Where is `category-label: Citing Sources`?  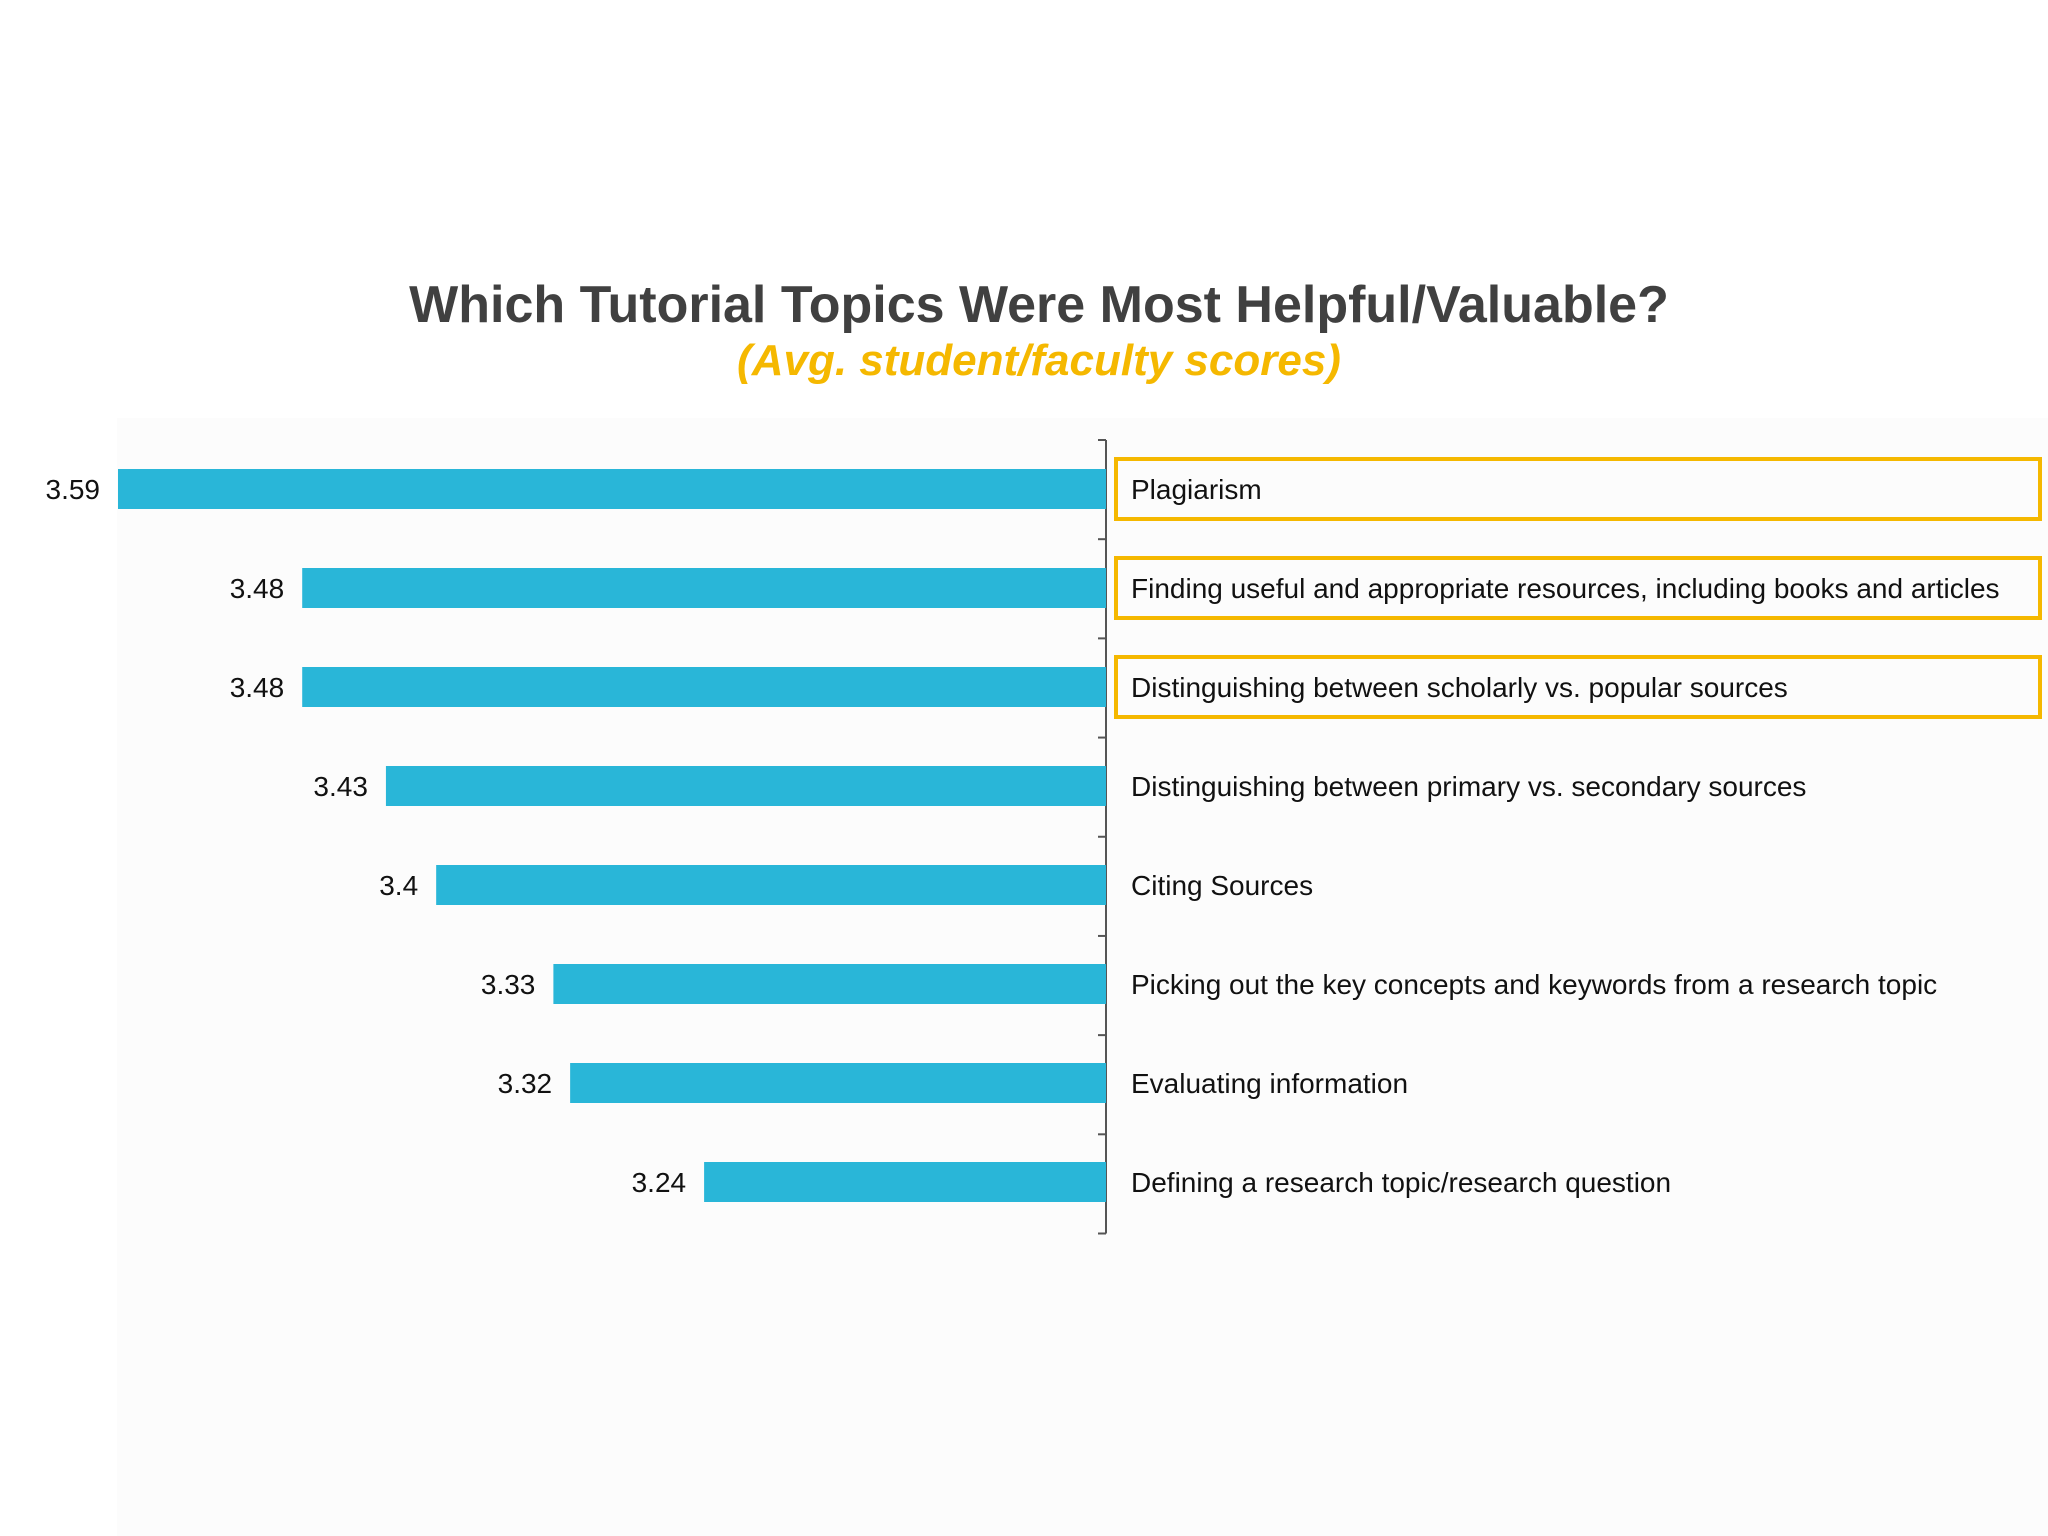 category-label: Citing Sources is located at coordinates (1222, 885).